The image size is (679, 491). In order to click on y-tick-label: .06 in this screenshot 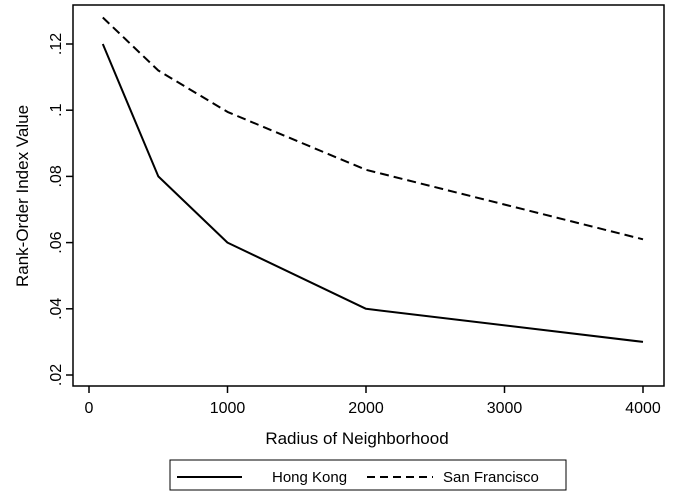, I will do `click(56, 242)`.